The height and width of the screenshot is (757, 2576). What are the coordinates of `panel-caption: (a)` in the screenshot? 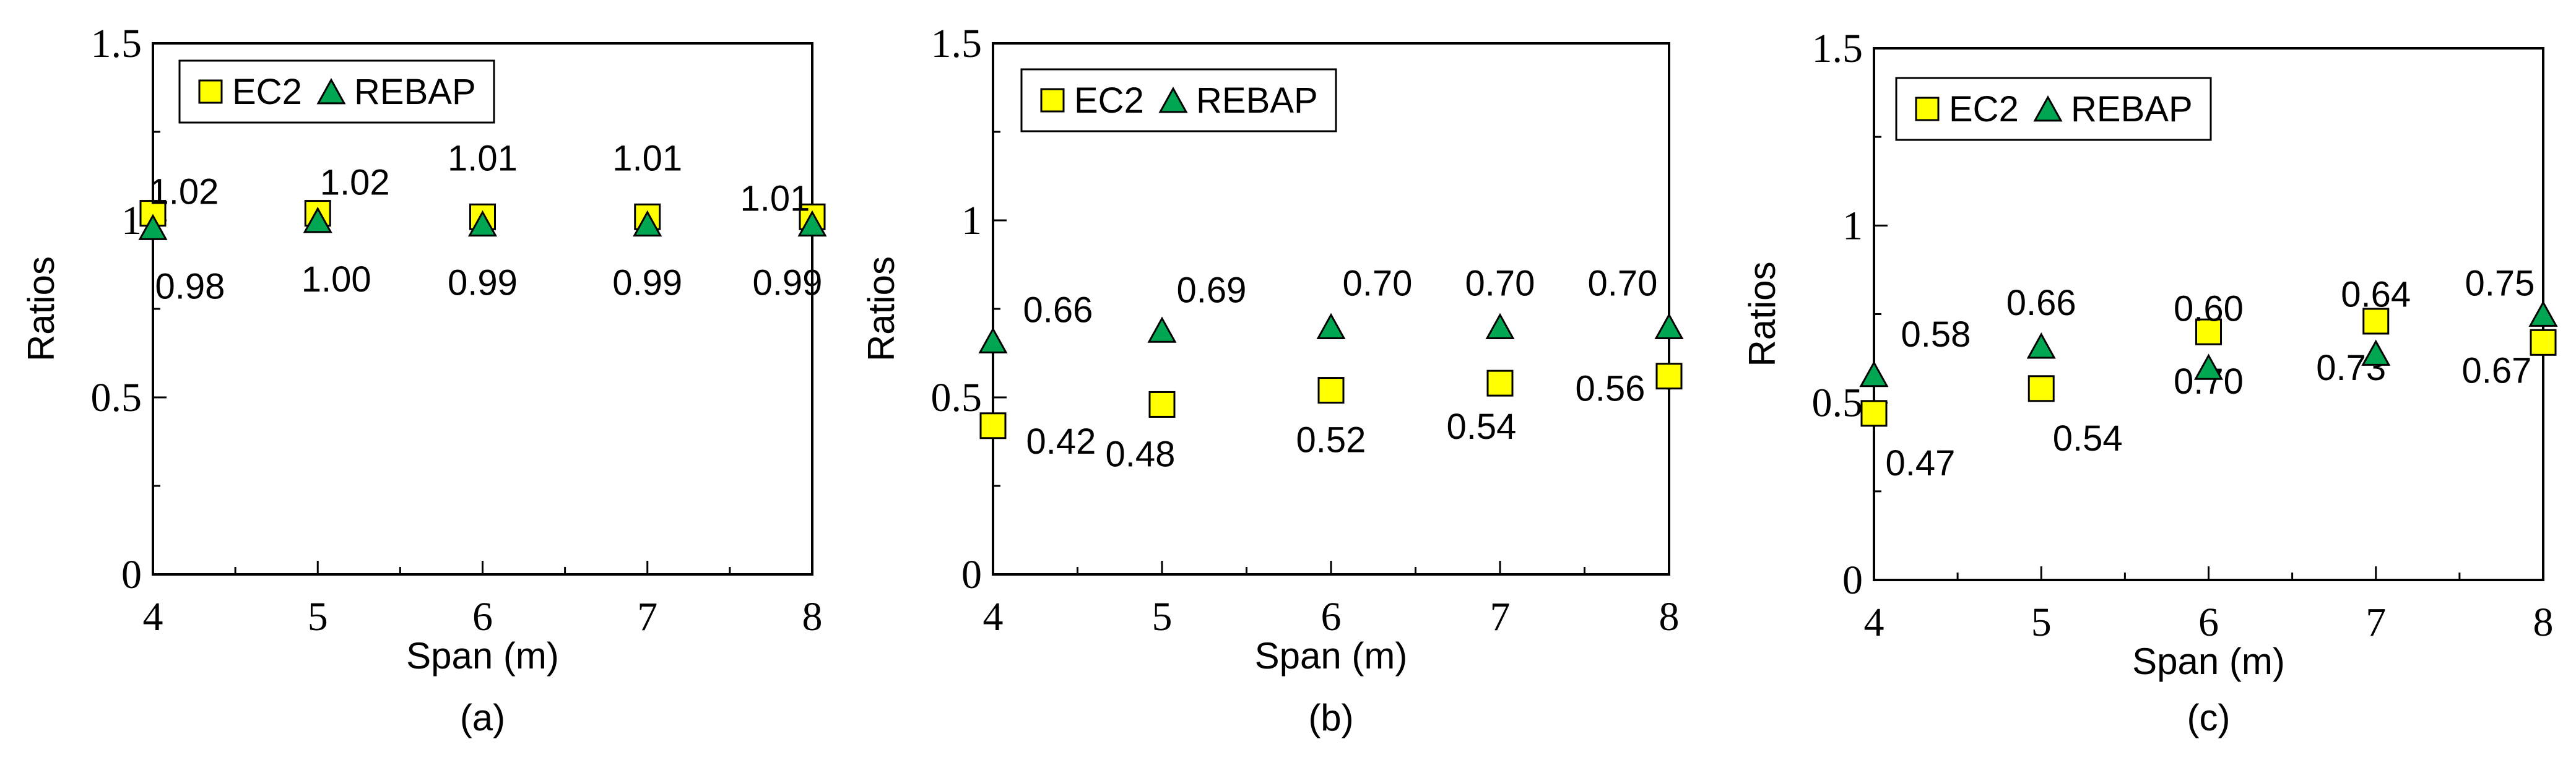 It's located at (482, 717).